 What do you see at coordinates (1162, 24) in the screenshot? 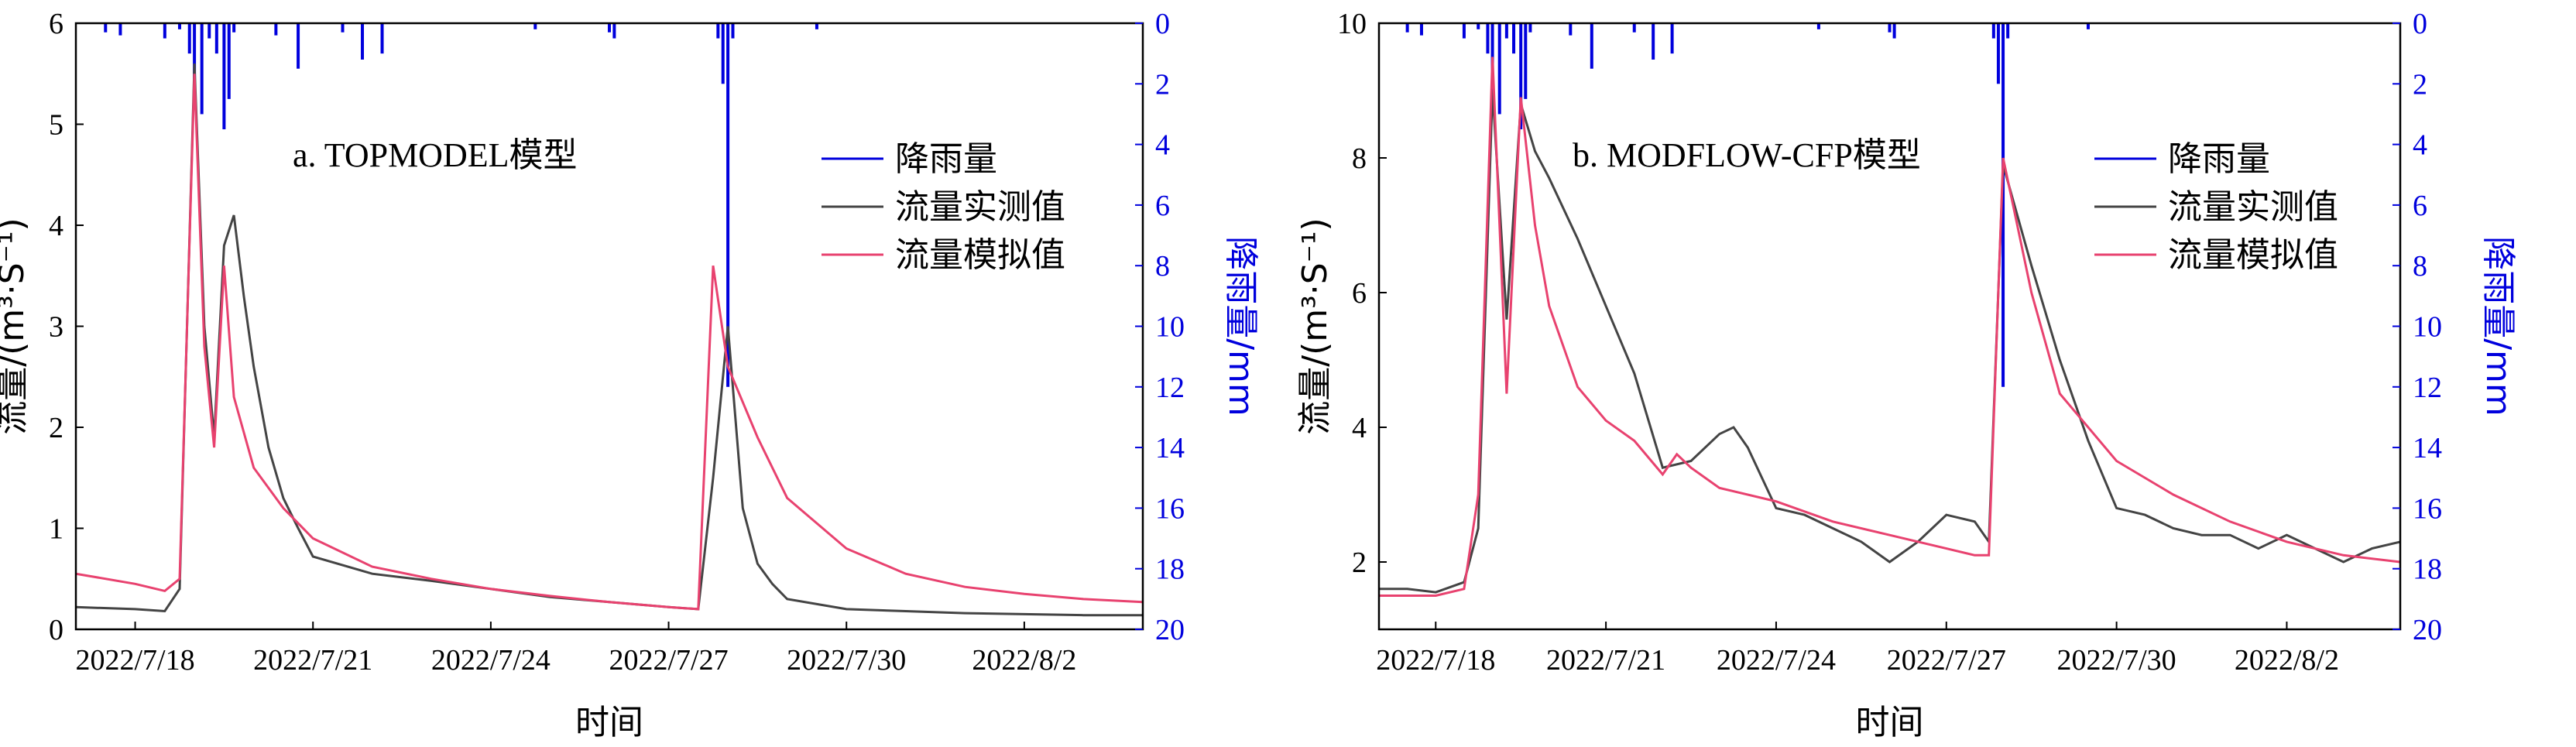
I see `right-tick-label: 0` at bounding box center [1162, 24].